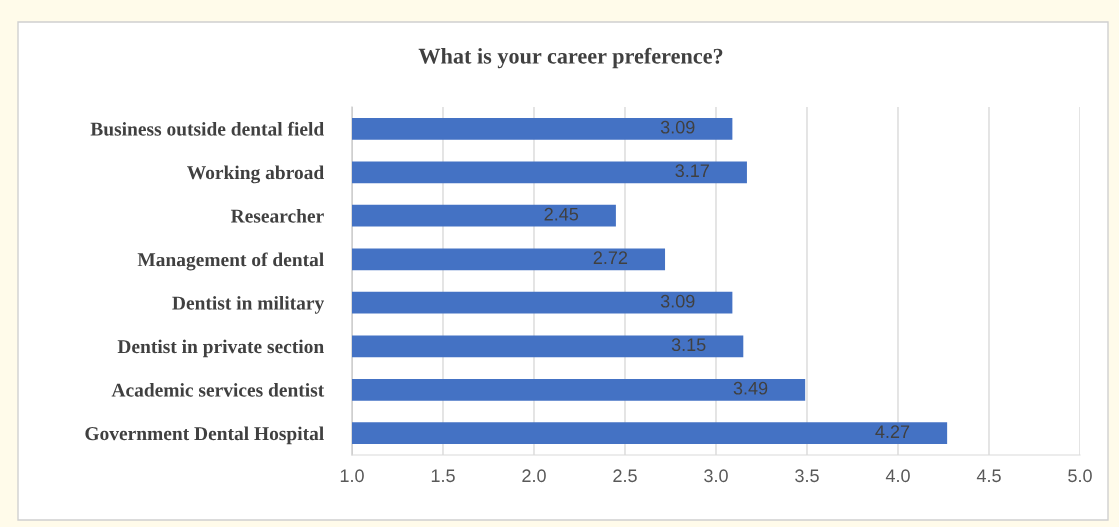 Image resolution: width=1119 pixels, height=527 pixels. Describe the element at coordinates (1080, 476) in the screenshot. I see `x-tick-label: 5.0` at that location.